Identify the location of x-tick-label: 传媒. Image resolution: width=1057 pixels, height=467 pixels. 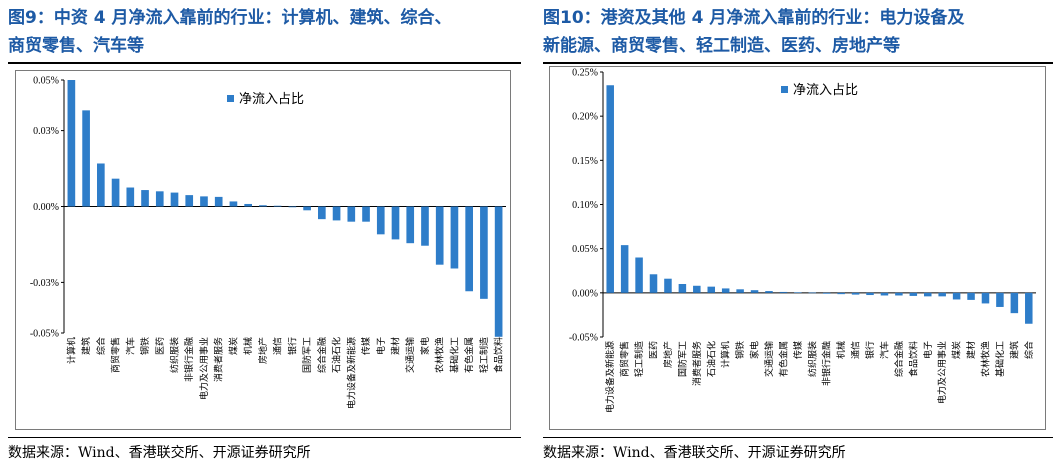
(798, 350).